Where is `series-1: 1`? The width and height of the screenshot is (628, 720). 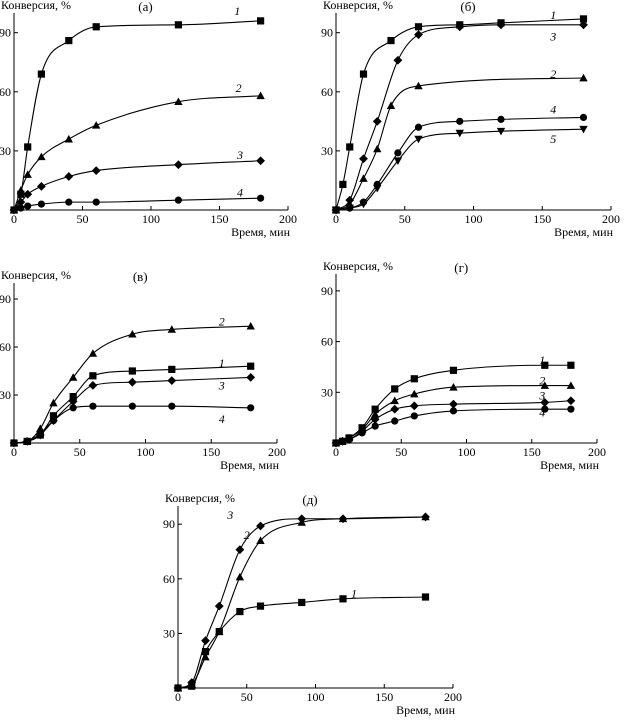
series-1: 1 is located at coordinates (137, 109).